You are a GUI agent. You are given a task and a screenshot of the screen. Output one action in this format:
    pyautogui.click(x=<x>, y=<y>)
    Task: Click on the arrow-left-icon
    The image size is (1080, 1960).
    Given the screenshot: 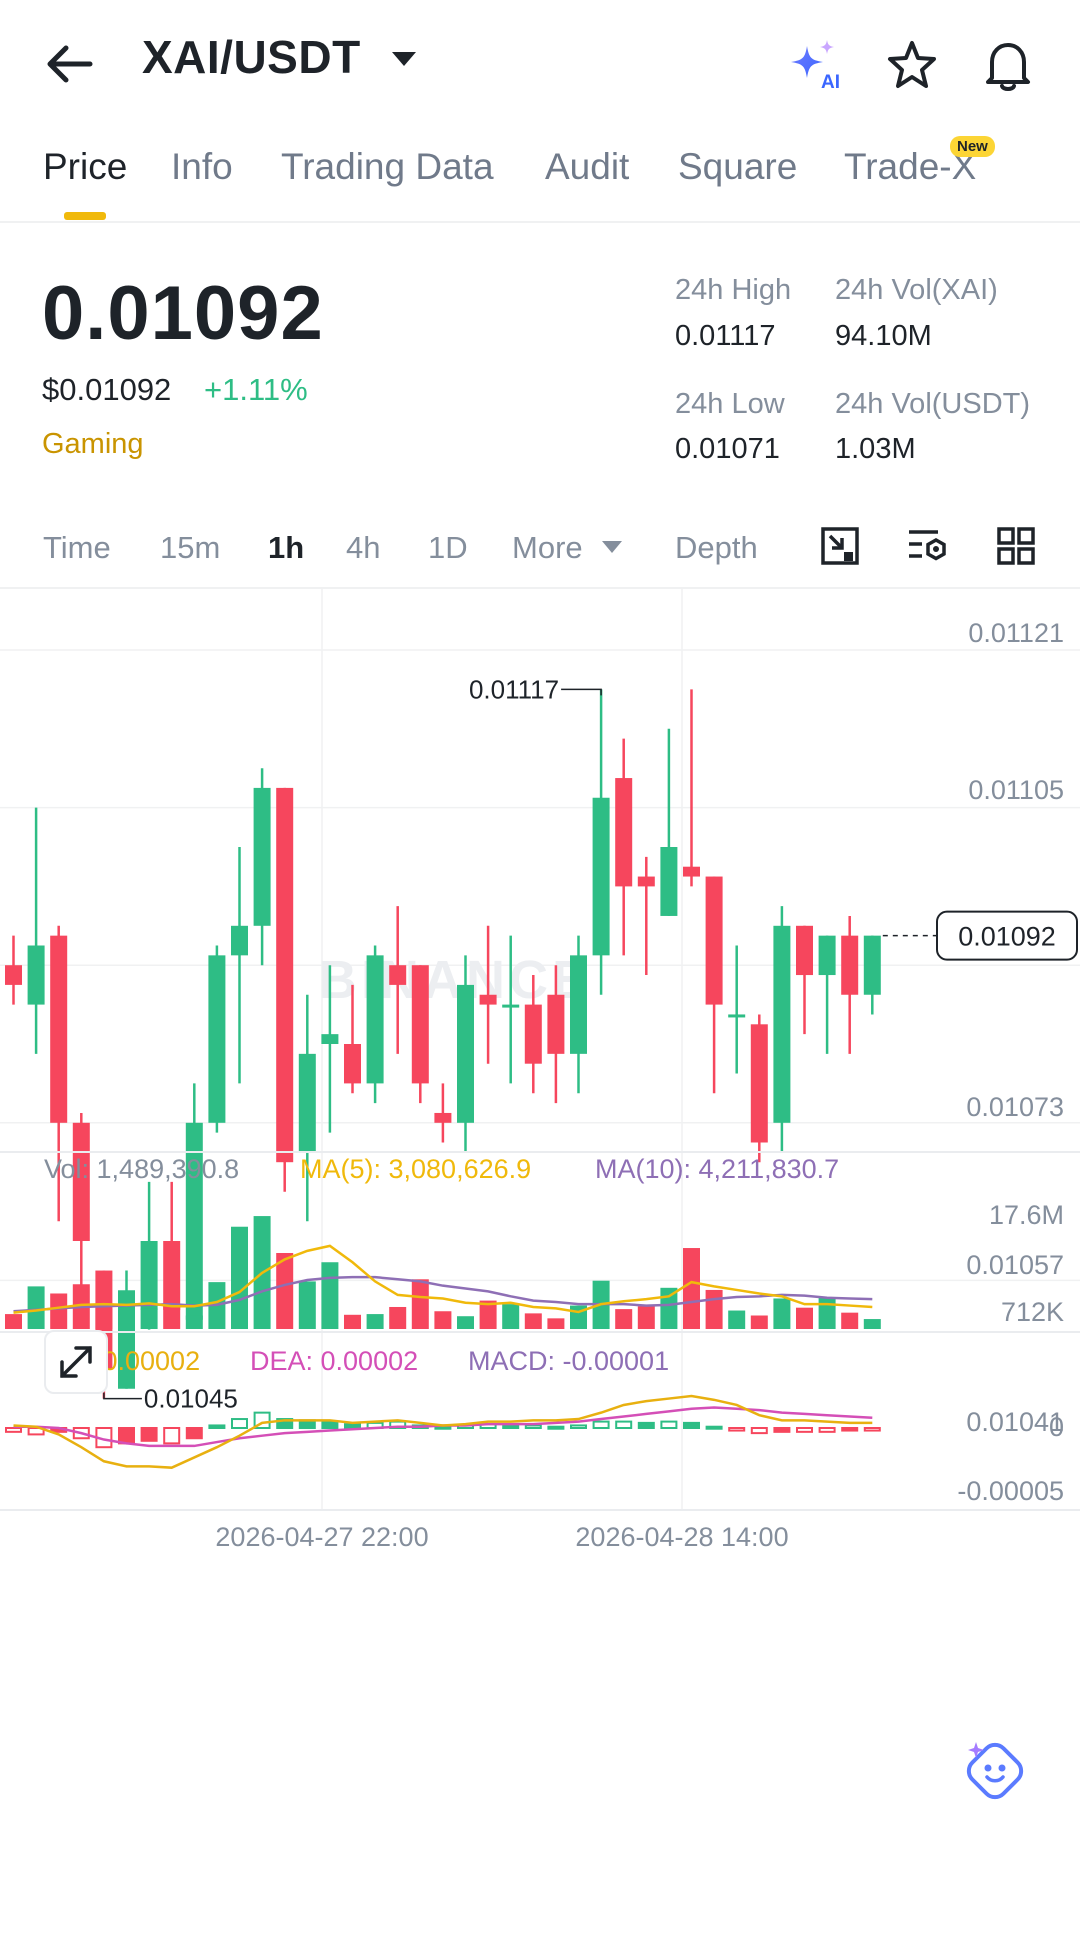 What is the action you would take?
    pyautogui.click(x=70, y=64)
    